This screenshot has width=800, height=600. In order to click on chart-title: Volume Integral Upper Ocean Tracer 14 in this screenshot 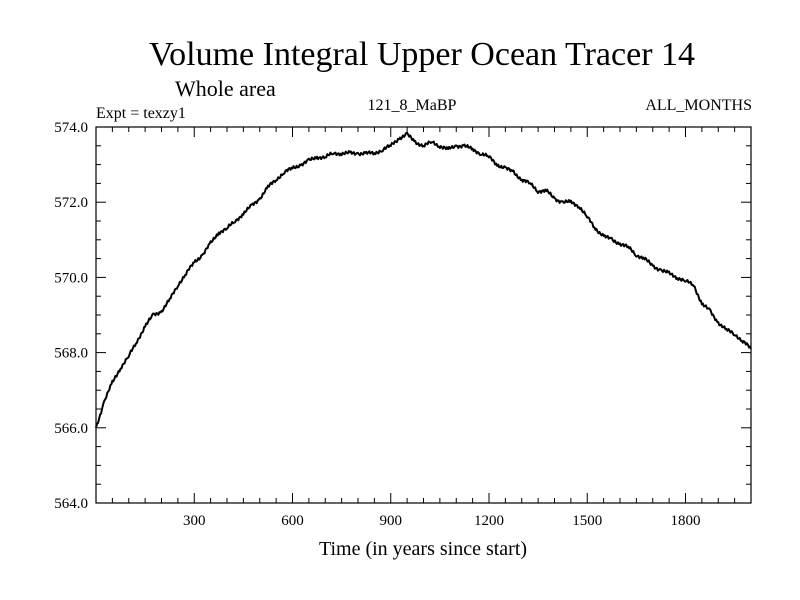, I will do `click(422, 54)`.